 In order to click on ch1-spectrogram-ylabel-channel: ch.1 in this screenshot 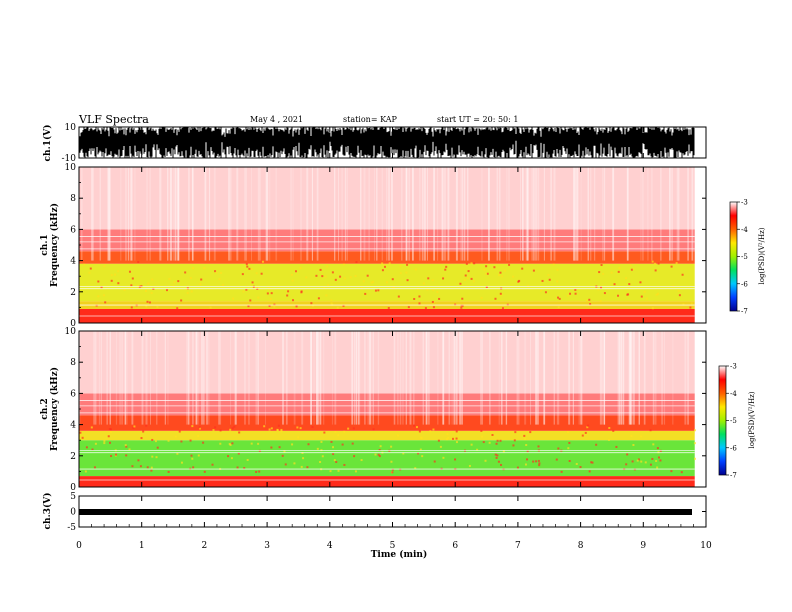, I will do `click(45, 244)`.